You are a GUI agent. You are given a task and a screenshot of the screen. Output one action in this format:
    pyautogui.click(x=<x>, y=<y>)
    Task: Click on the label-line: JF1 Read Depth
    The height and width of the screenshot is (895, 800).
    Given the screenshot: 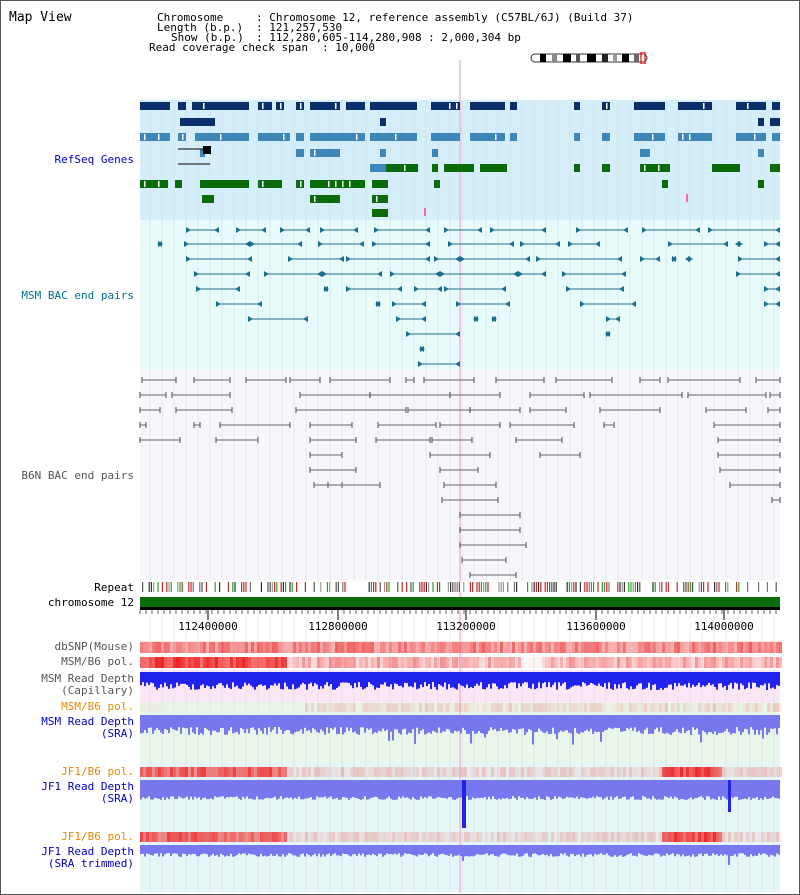 What is the action you would take?
    pyautogui.click(x=87, y=786)
    